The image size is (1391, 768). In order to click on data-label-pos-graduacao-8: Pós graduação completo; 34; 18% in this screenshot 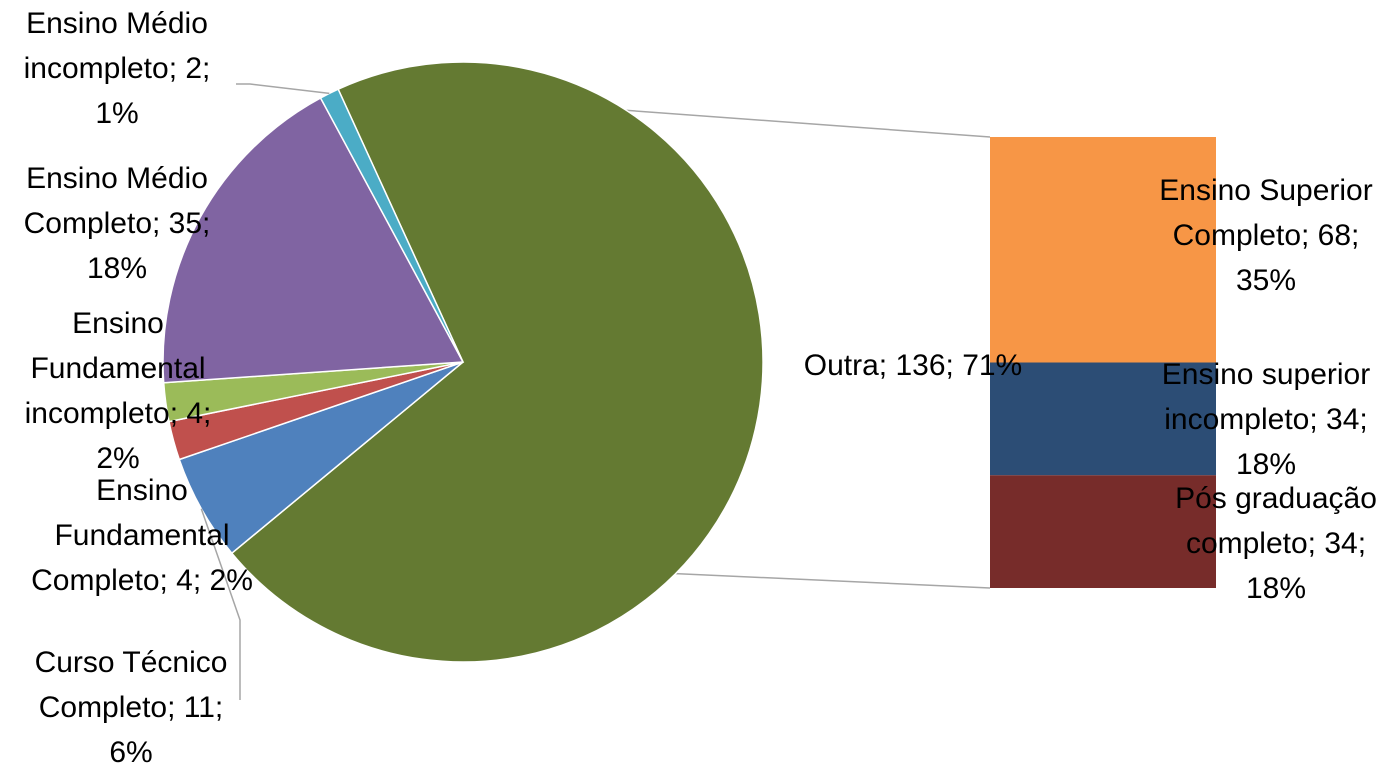, I will do `click(1276, 543)`.